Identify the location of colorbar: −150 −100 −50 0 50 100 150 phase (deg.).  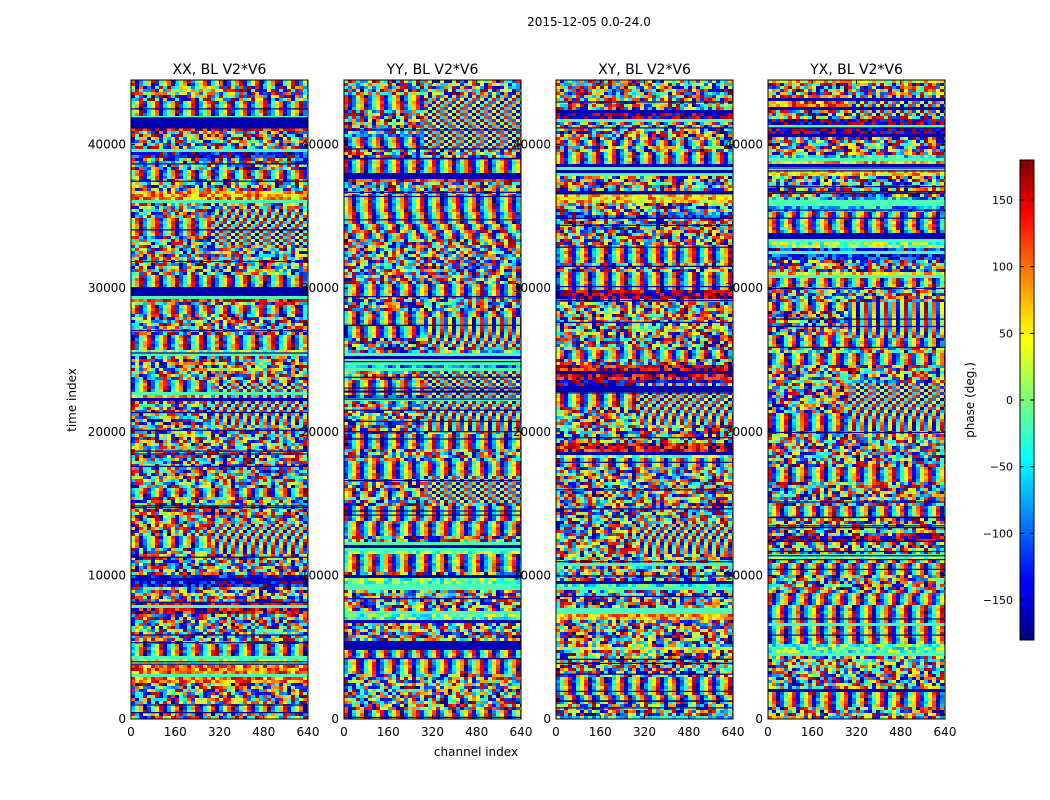
(999, 400).